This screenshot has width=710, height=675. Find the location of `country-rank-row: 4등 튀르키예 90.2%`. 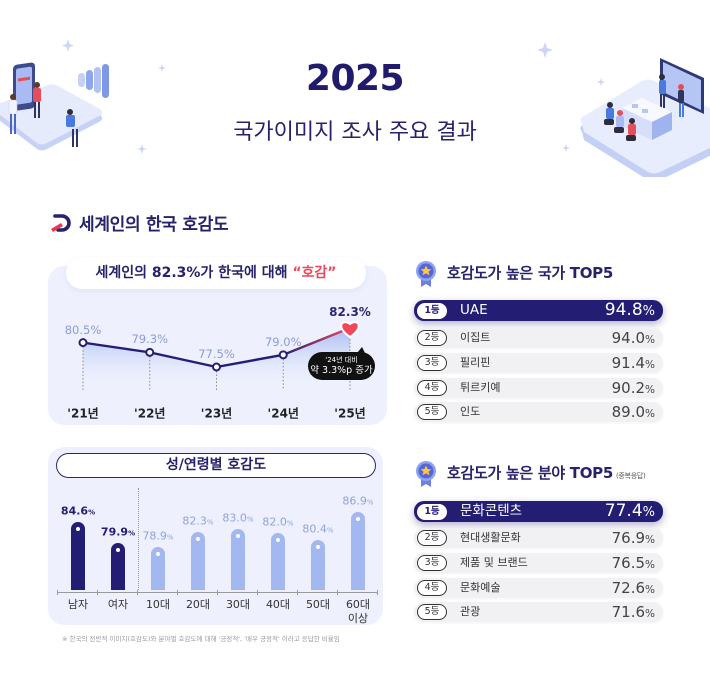

country-rank-row: 4등 튀르키예 90.2% is located at coordinates (538, 388).